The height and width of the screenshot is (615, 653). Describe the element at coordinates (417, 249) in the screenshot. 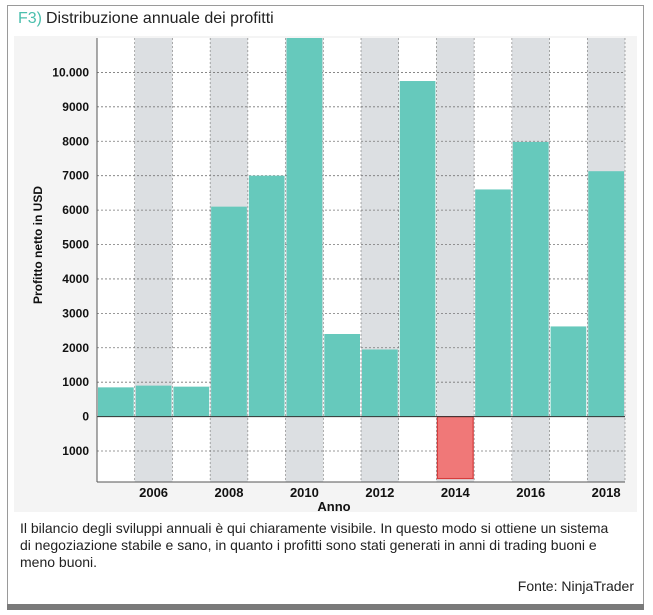

I see `bar-2013` at that location.